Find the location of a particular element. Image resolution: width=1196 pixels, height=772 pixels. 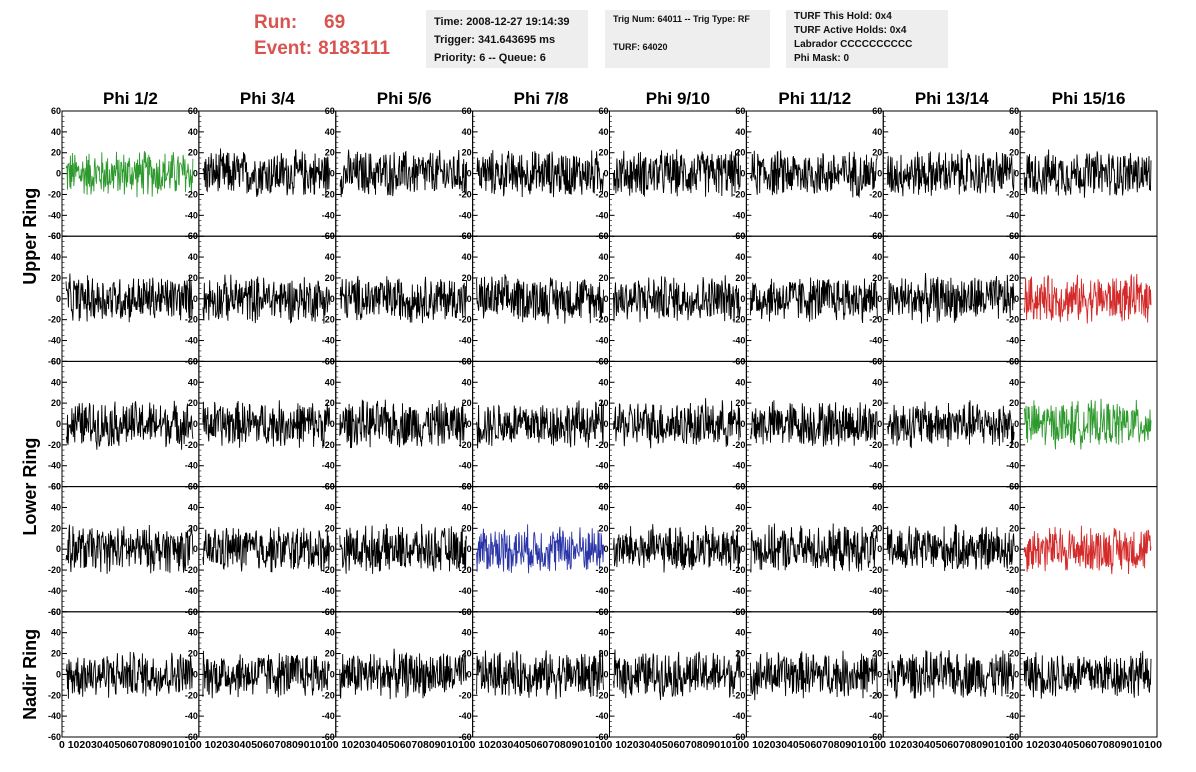

trigger-text: Trigger: 341.643695 ms is located at coordinates (495, 40).